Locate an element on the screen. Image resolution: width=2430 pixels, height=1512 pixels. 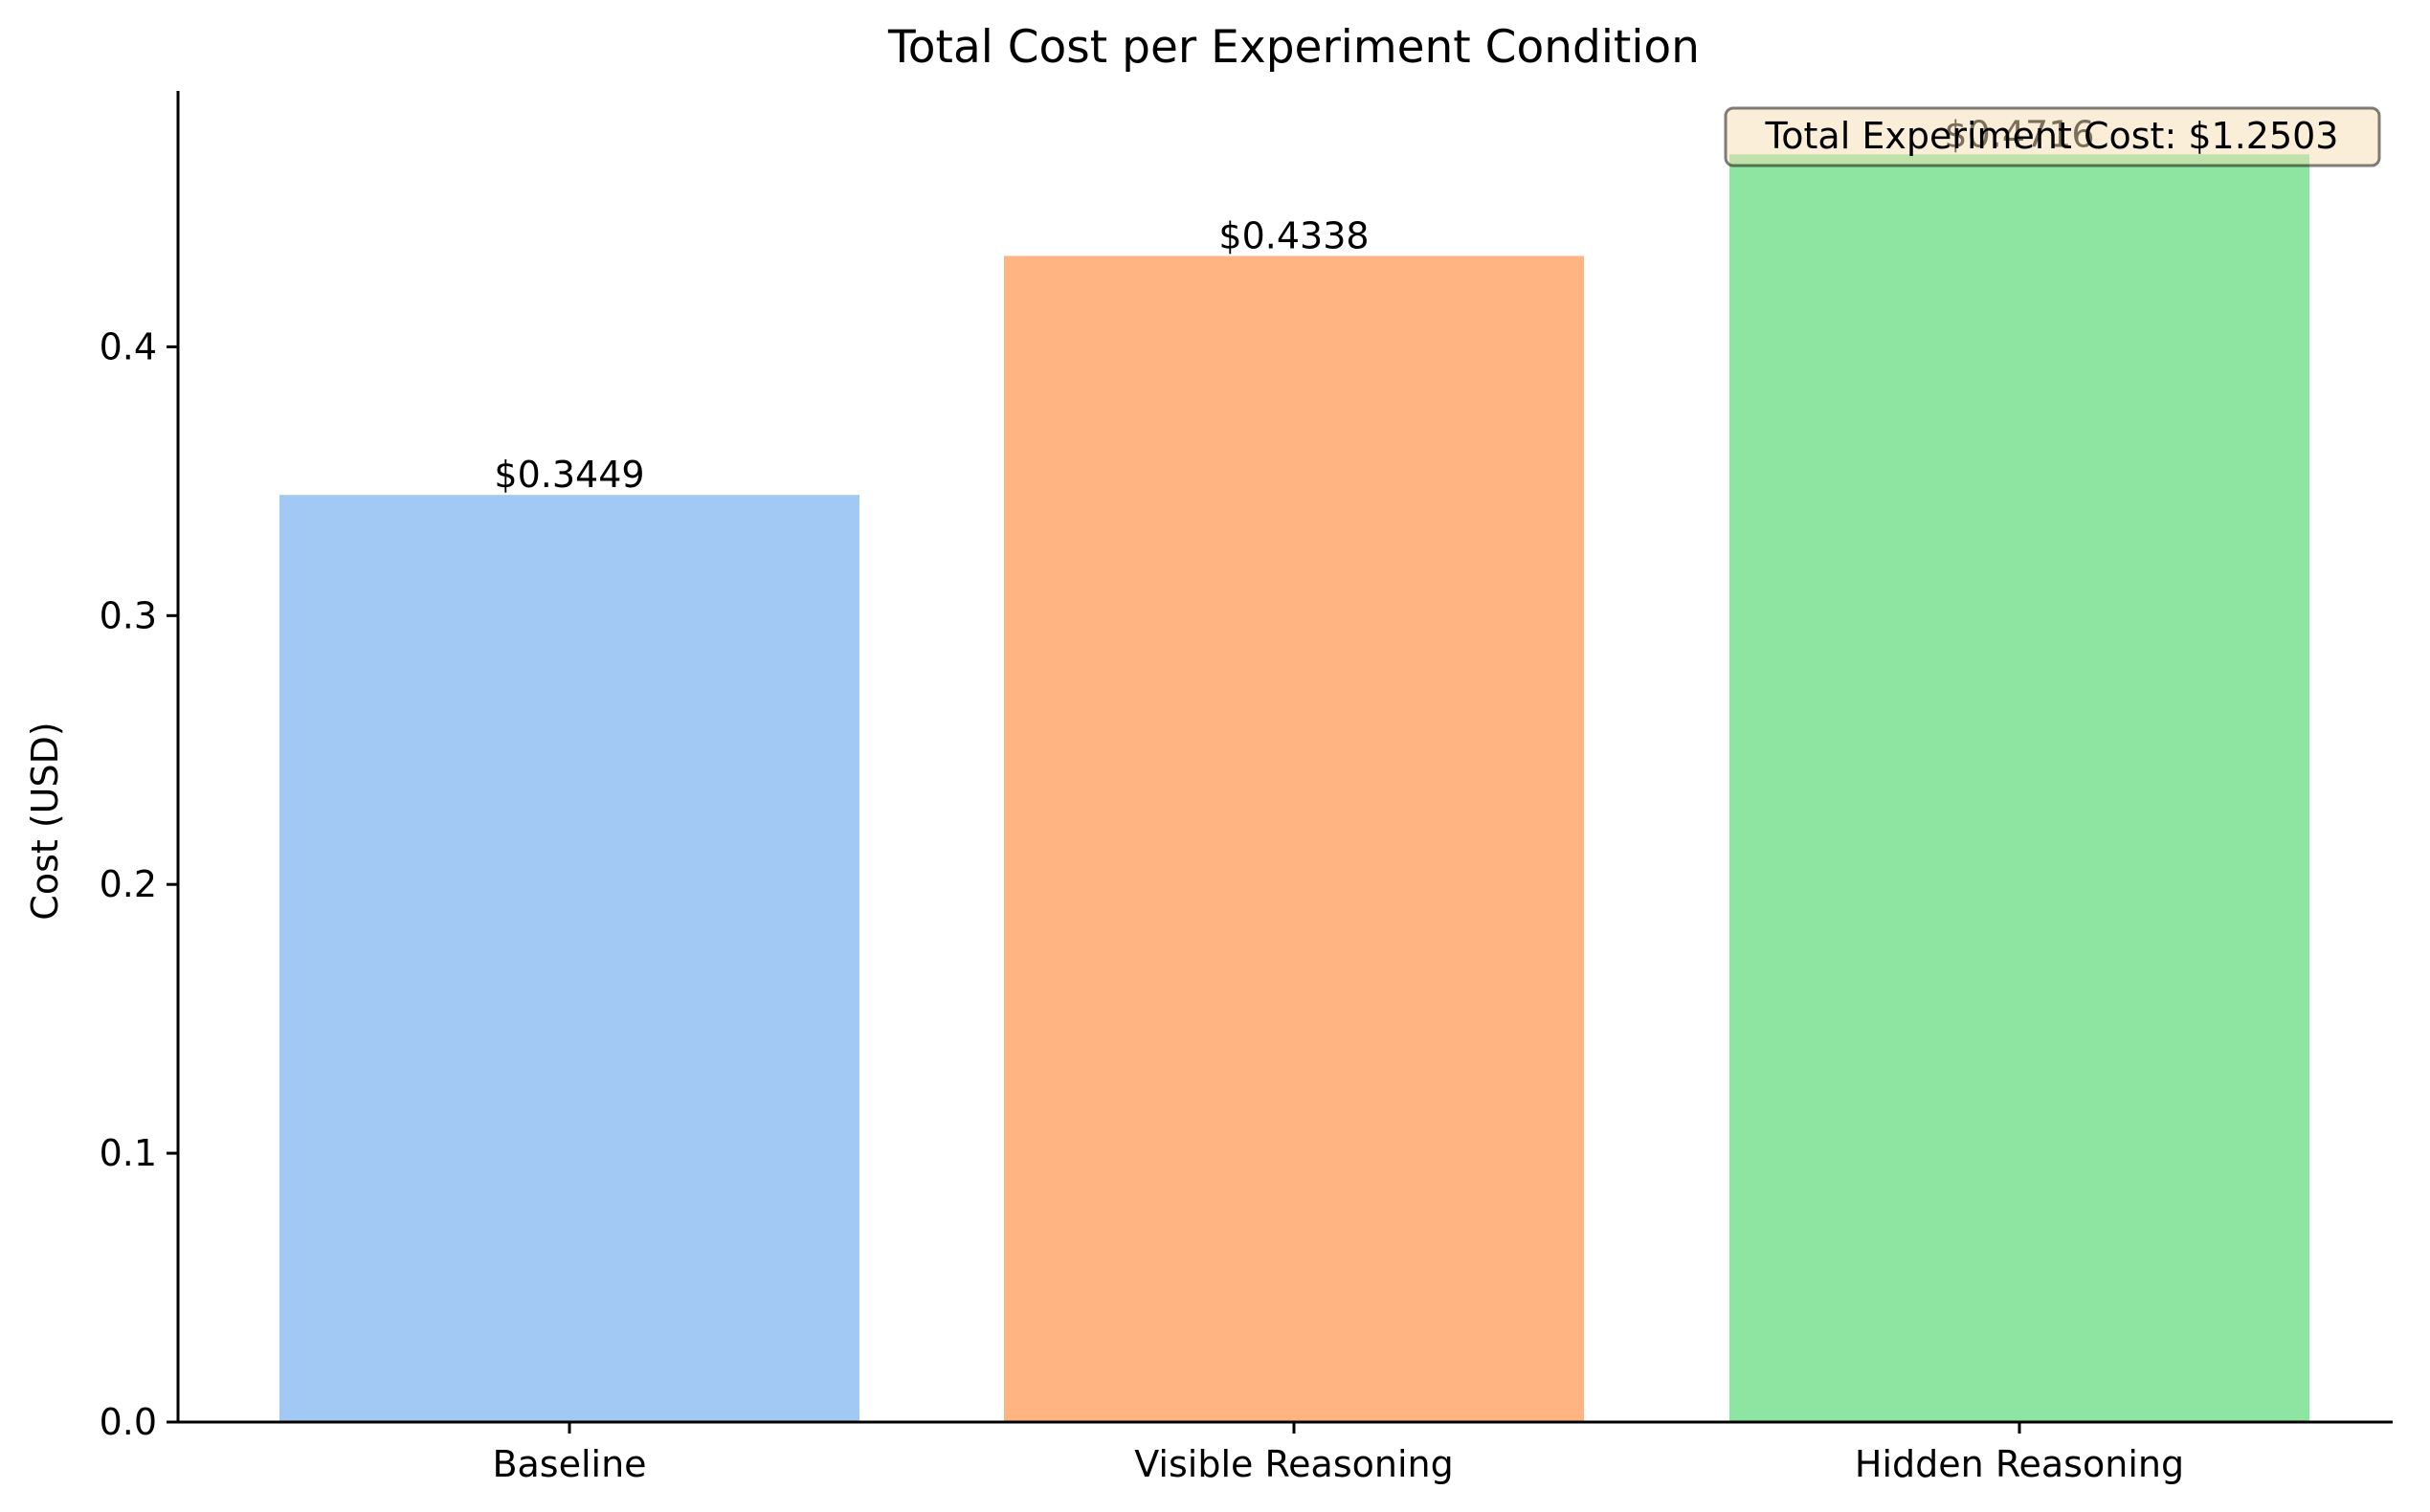
annotation-text: Total Experiment Cost: $1.2503 is located at coordinates (2052, 136).